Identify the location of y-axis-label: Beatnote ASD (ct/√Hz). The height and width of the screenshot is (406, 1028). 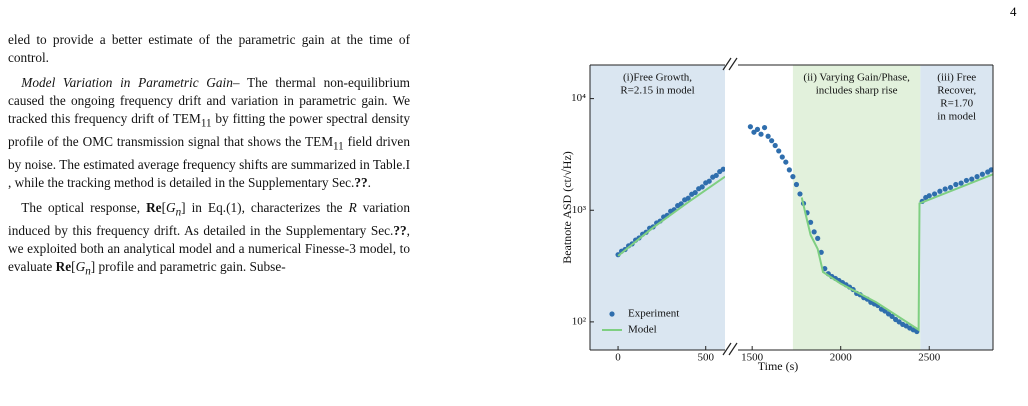
(567, 207).